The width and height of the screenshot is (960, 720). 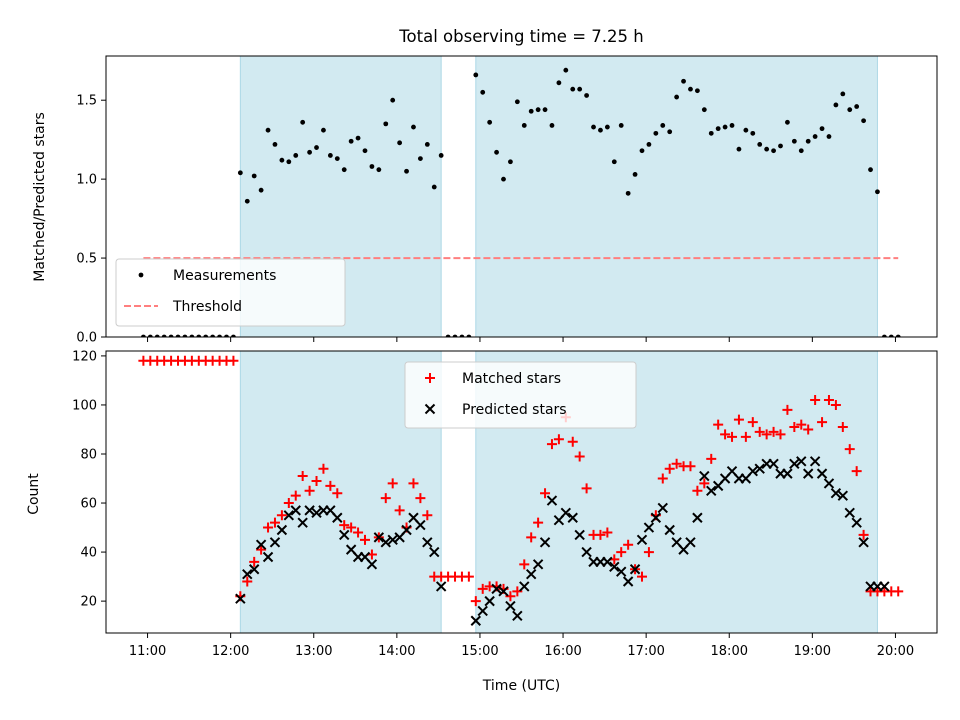 What do you see at coordinates (86, 259) in the screenshot?
I see `y-tick-label: 0.5` at bounding box center [86, 259].